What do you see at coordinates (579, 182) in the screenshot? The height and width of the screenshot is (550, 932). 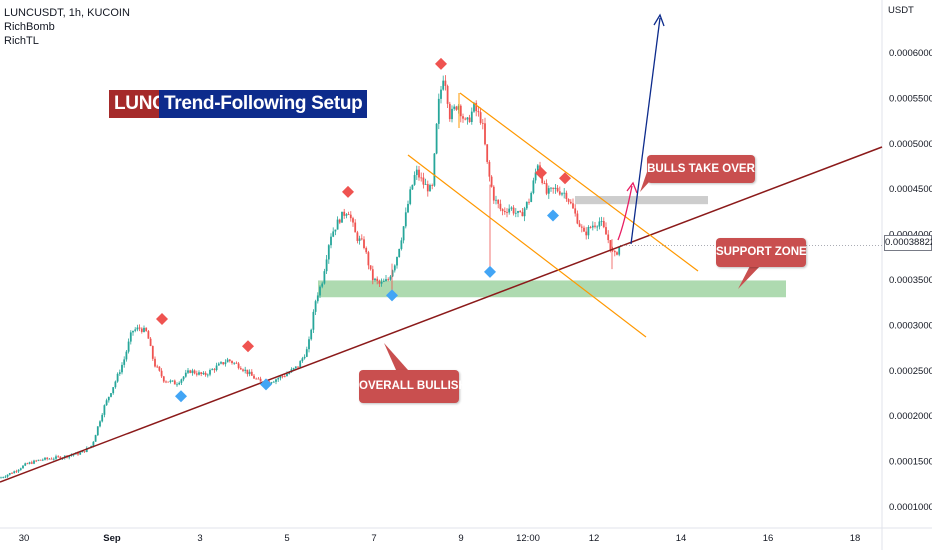 I see `channel-upper-line` at bounding box center [579, 182].